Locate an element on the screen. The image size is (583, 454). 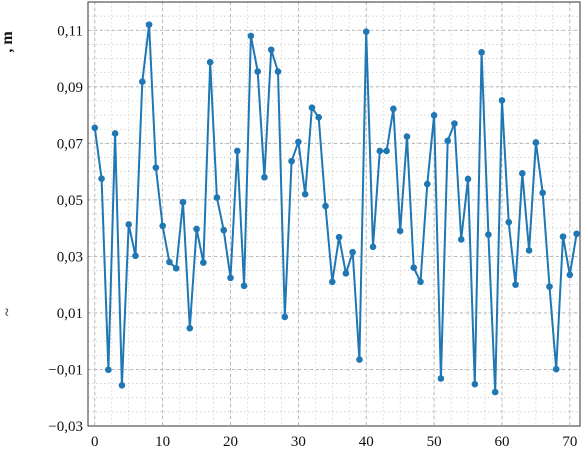
y-tick-label: 0,05 is located at coordinates (70, 201).